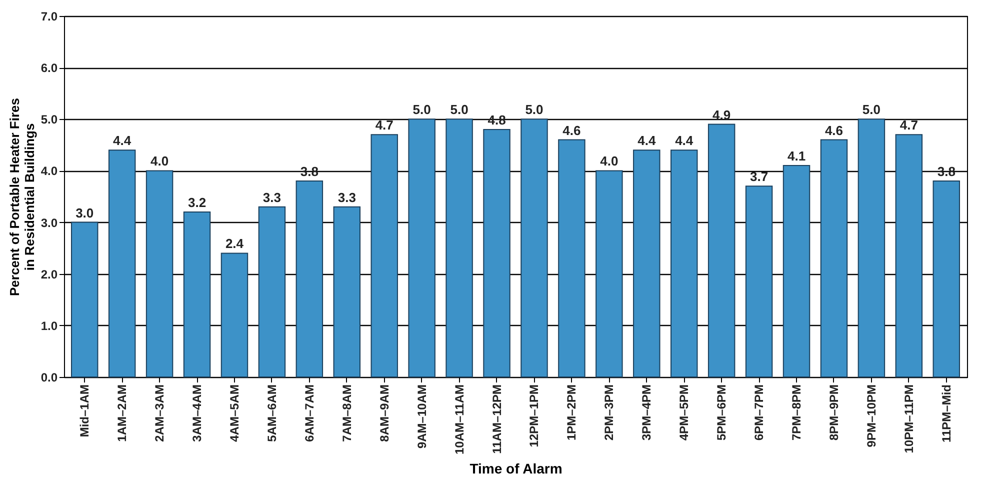  I want to click on x-tick-label: 7PM–8PM, so click(797, 412).